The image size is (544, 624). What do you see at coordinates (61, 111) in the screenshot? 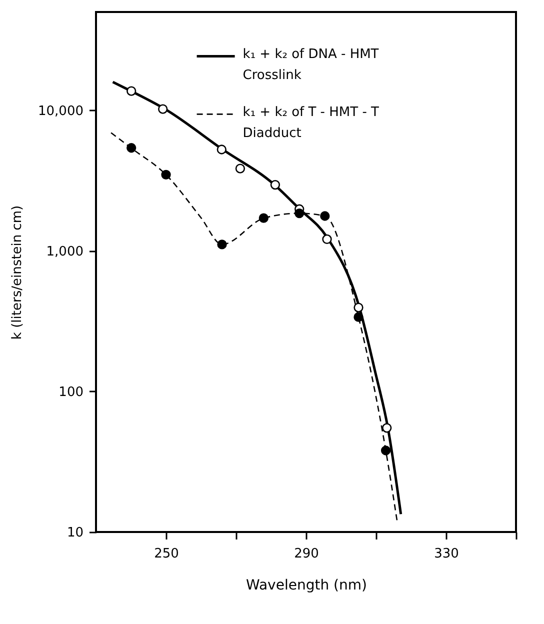
I see `y-tick-label: 10,000` at bounding box center [61, 111].